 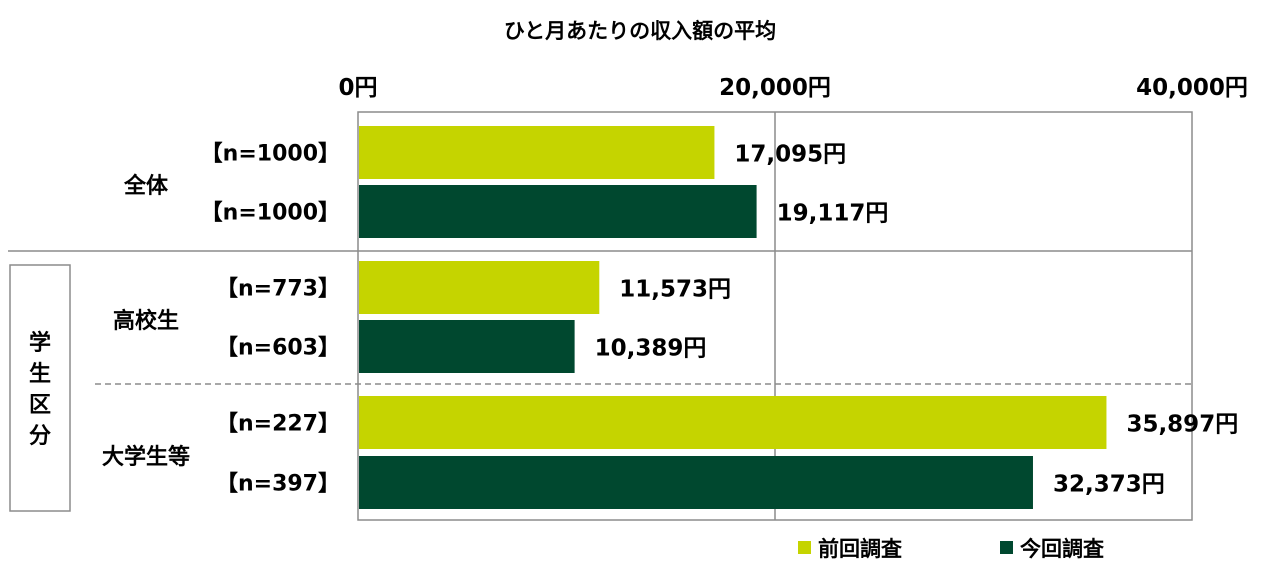 I want to click on category-label: 全体, so click(x=146, y=186).